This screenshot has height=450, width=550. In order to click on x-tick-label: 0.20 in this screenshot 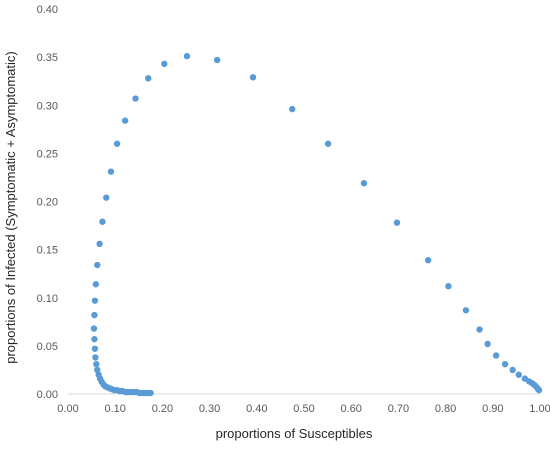, I will do `click(162, 409)`.